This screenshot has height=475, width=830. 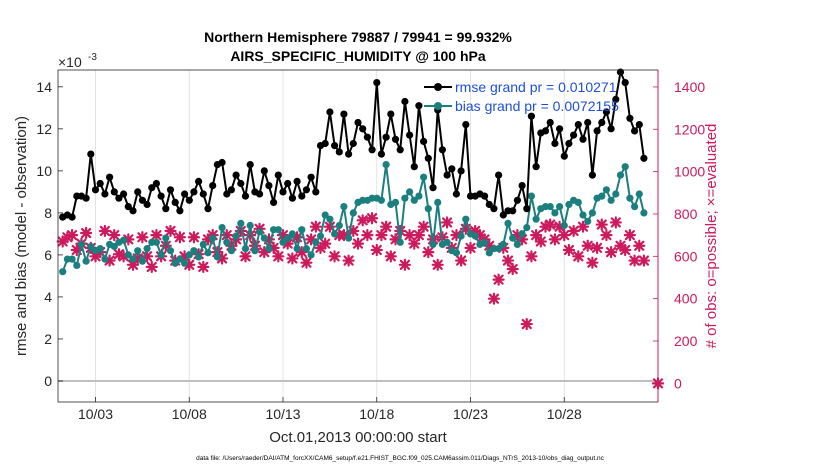 What do you see at coordinates (438, 87) in the screenshot?
I see `legend-rmse-marker` at bounding box center [438, 87].